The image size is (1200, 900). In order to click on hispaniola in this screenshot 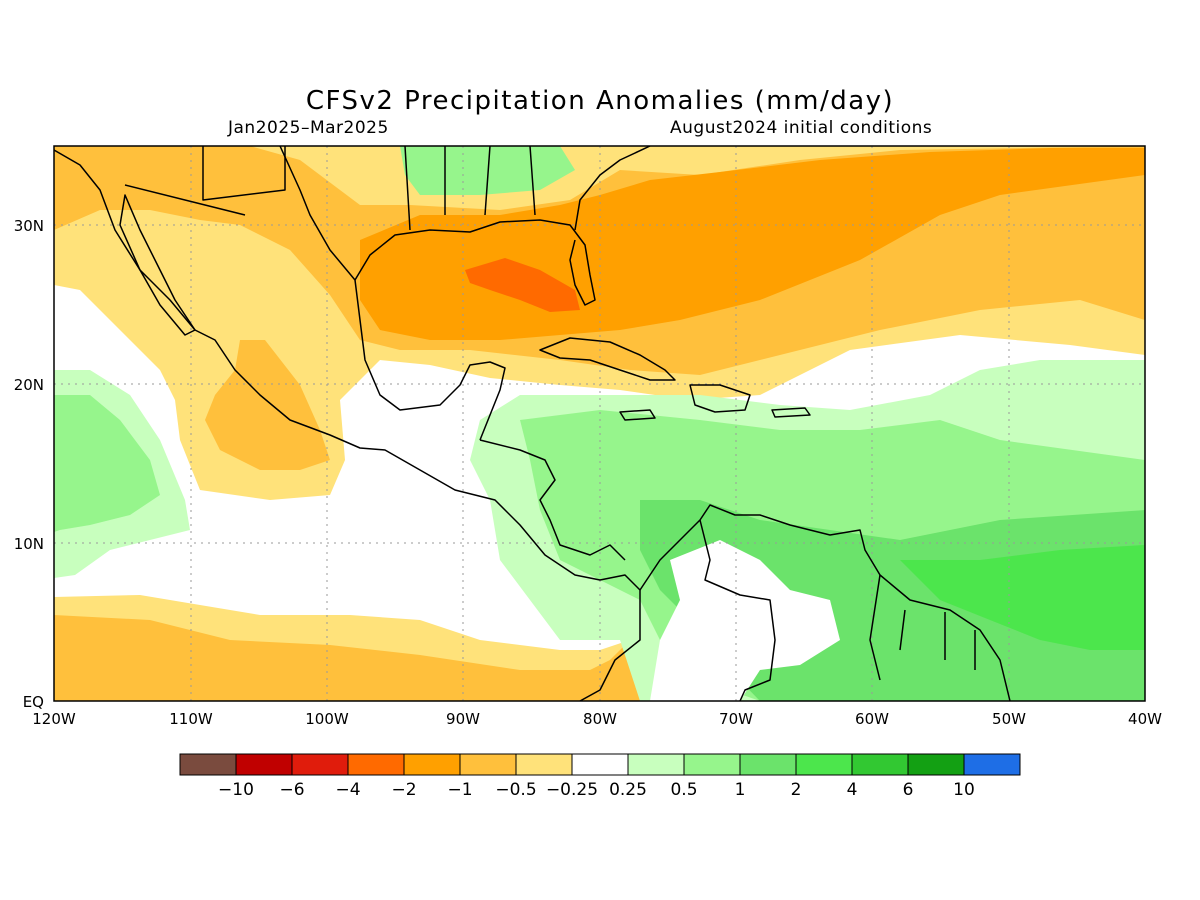, I will do `click(720, 398)`.